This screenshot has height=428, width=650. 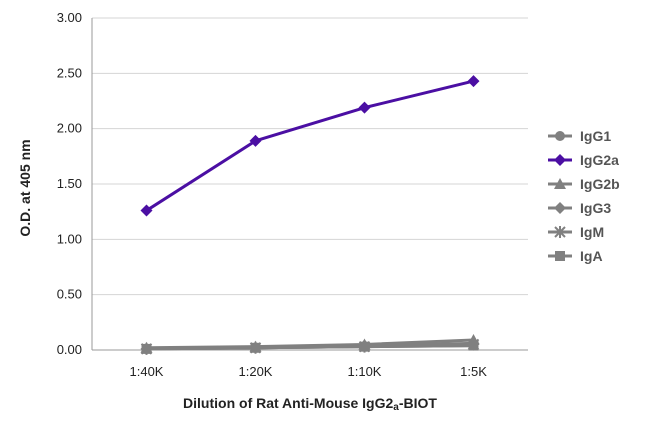 What do you see at coordinates (365, 371) in the screenshot?
I see `x-tick-label: 1:10K` at bounding box center [365, 371].